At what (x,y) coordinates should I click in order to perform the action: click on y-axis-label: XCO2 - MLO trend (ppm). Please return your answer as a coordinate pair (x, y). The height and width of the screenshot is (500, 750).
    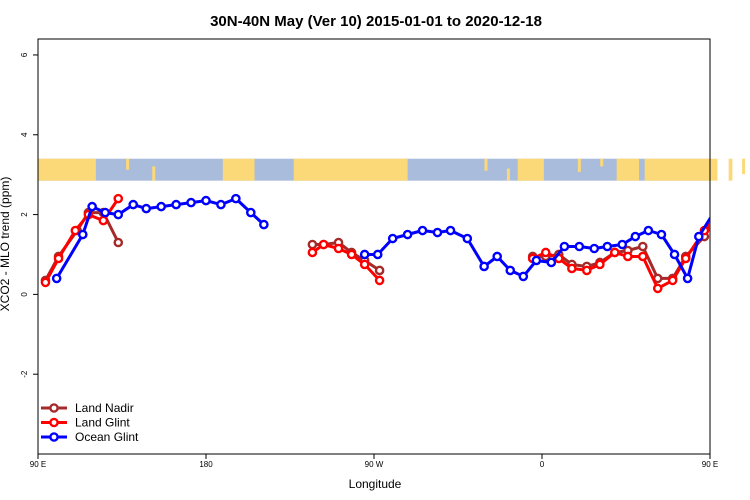
    Looking at the image, I should click on (6, 244).